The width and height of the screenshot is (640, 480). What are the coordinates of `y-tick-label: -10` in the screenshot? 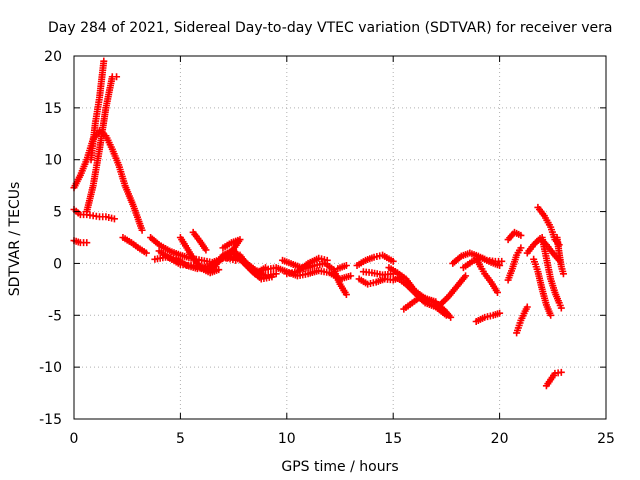 It's located at (50, 368).